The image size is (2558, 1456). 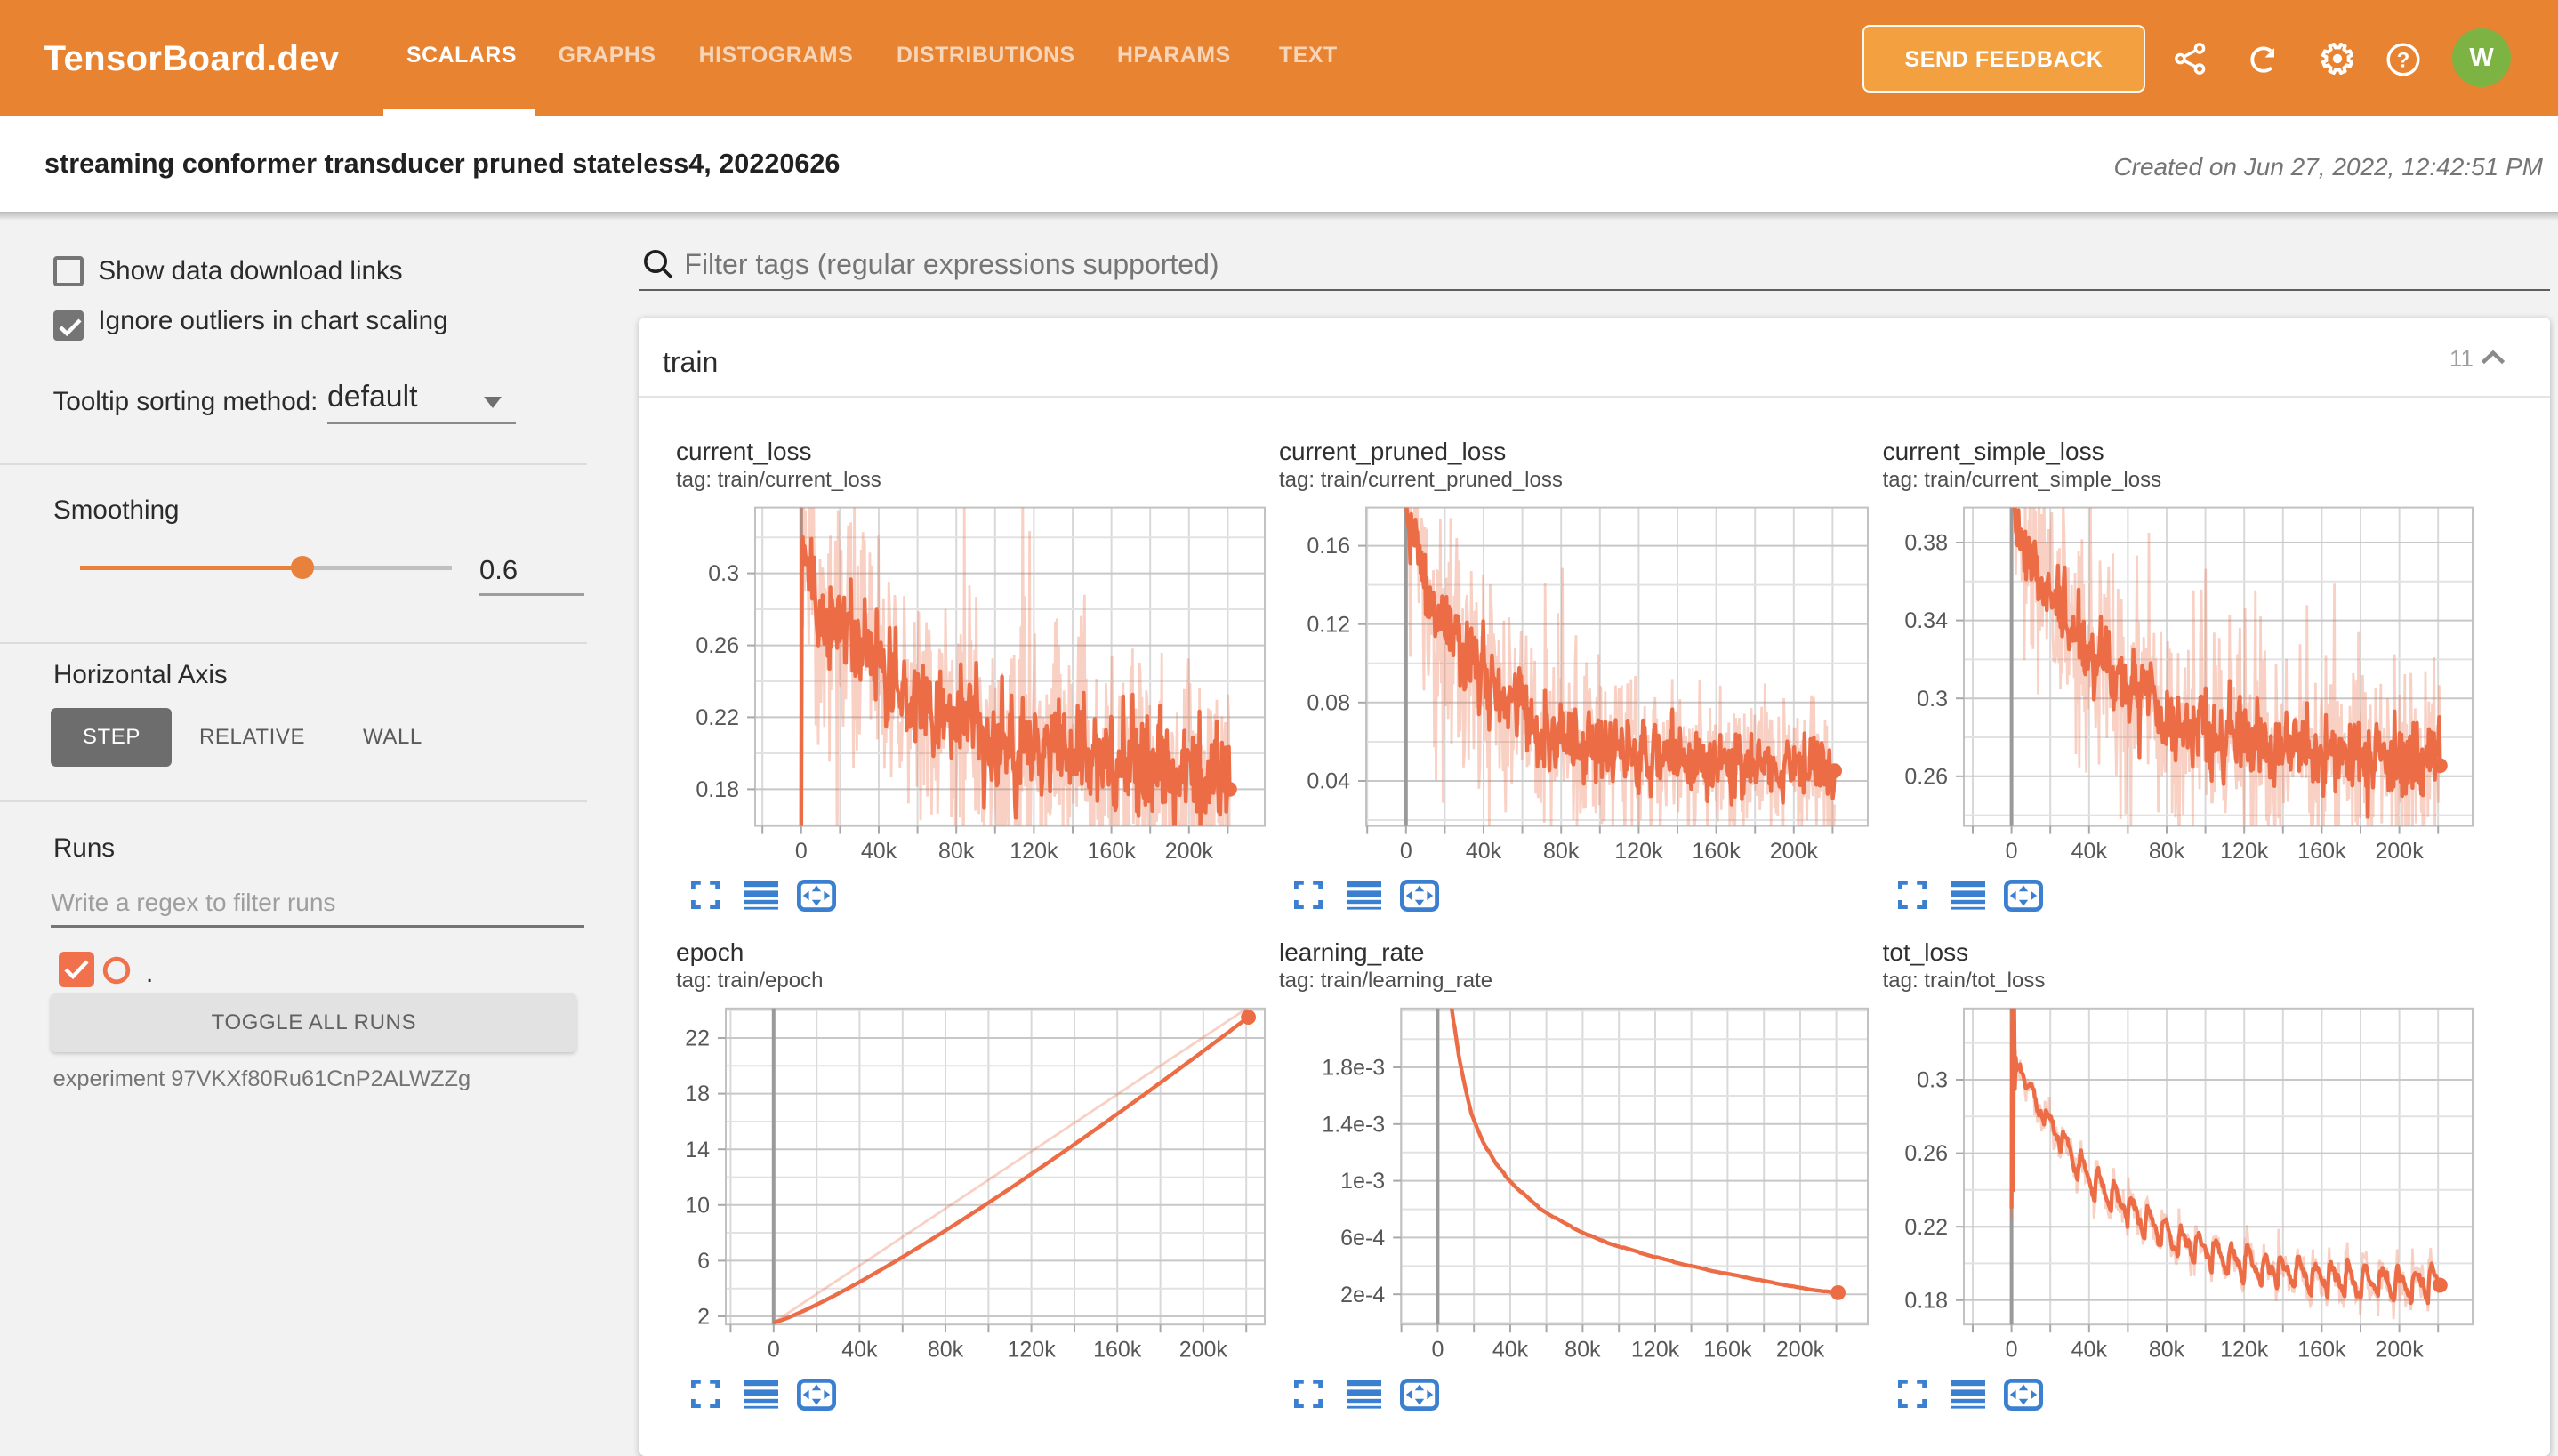 I want to click on svg-text: 0.04, so click(x=1328, y=781).